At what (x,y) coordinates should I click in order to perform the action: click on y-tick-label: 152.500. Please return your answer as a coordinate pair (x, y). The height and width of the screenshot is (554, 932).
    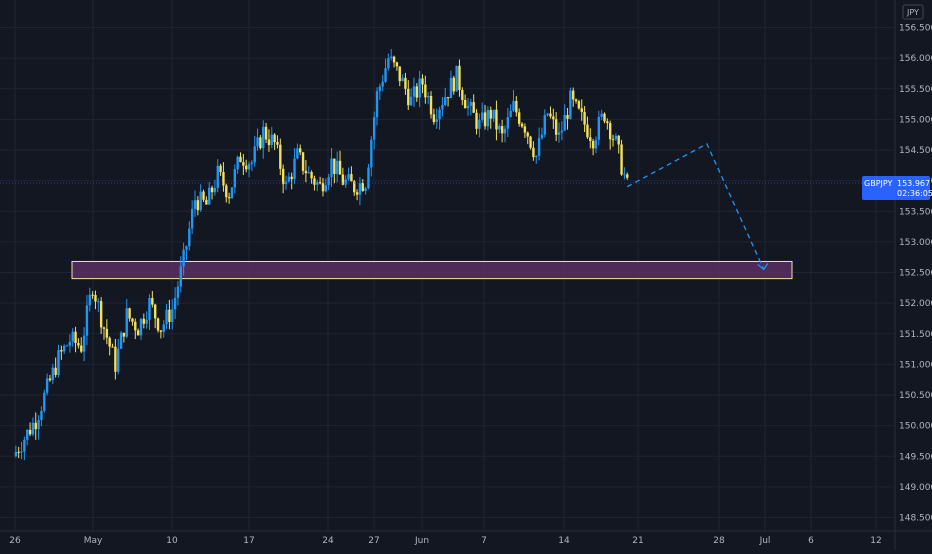
    Looking at the image, I should click on (915, 274).